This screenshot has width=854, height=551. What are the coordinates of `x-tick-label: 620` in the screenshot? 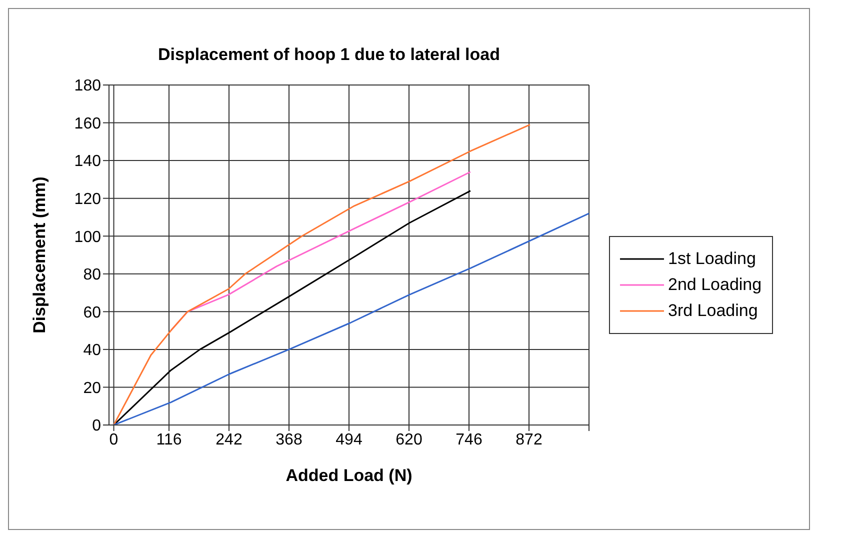 It's located at (409, 439).